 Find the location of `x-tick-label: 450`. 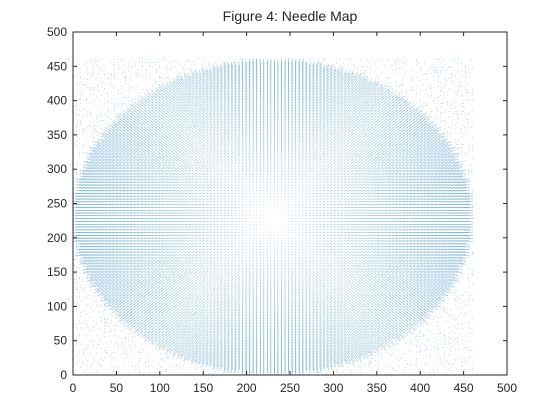

x-tick-label: 450 is located at coordinates (464, 388).